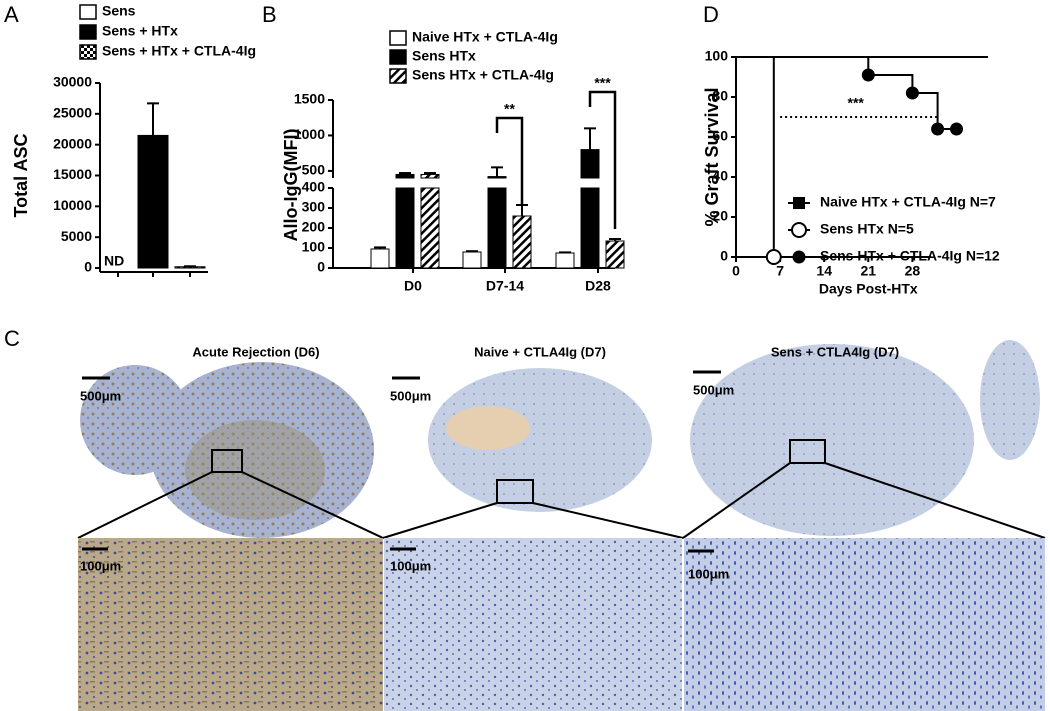 Image resolution: width=1050 pixels, height=711 pixels. Describe the element at coordinates (21, 176) in the screenshot. I see `y-axis-label: Total ASC` at that location.